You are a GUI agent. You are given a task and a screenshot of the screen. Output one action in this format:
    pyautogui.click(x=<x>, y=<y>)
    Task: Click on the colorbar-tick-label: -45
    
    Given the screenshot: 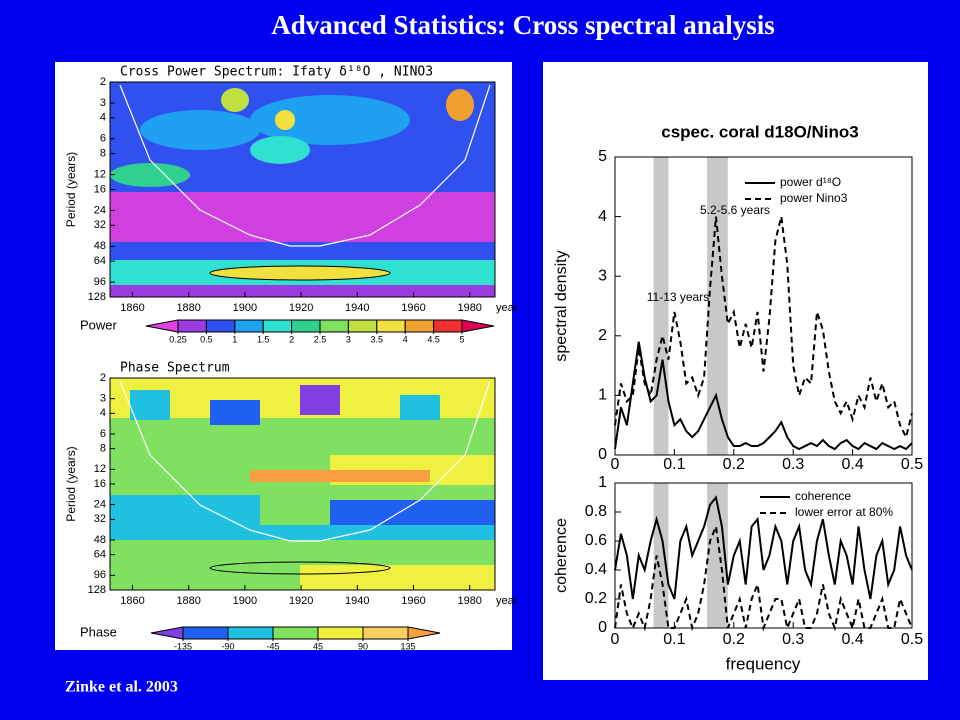 What is the action you would take?
    pyautogui.click(x=272, y=646)
    